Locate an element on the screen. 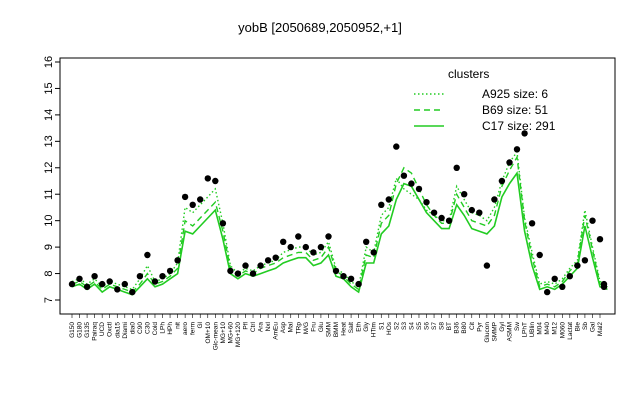 This screenshot has width=640, height=400. y-tick-label: 12 is located at coordinates (49, 168).